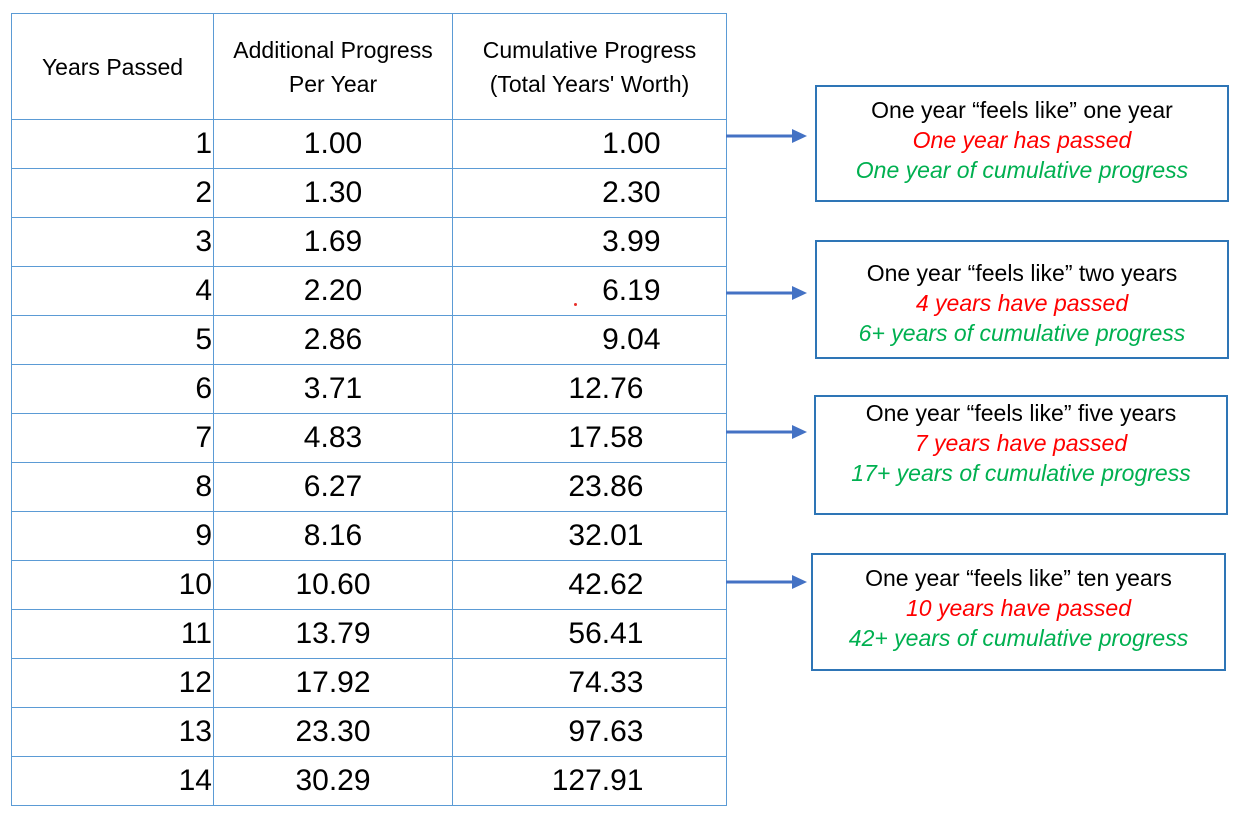 The height and width of the screenshot is (817, 1257). Describe the element at coordinates (112, 144) in the screenshot. I see `cell-years-passed: 1` at that location.